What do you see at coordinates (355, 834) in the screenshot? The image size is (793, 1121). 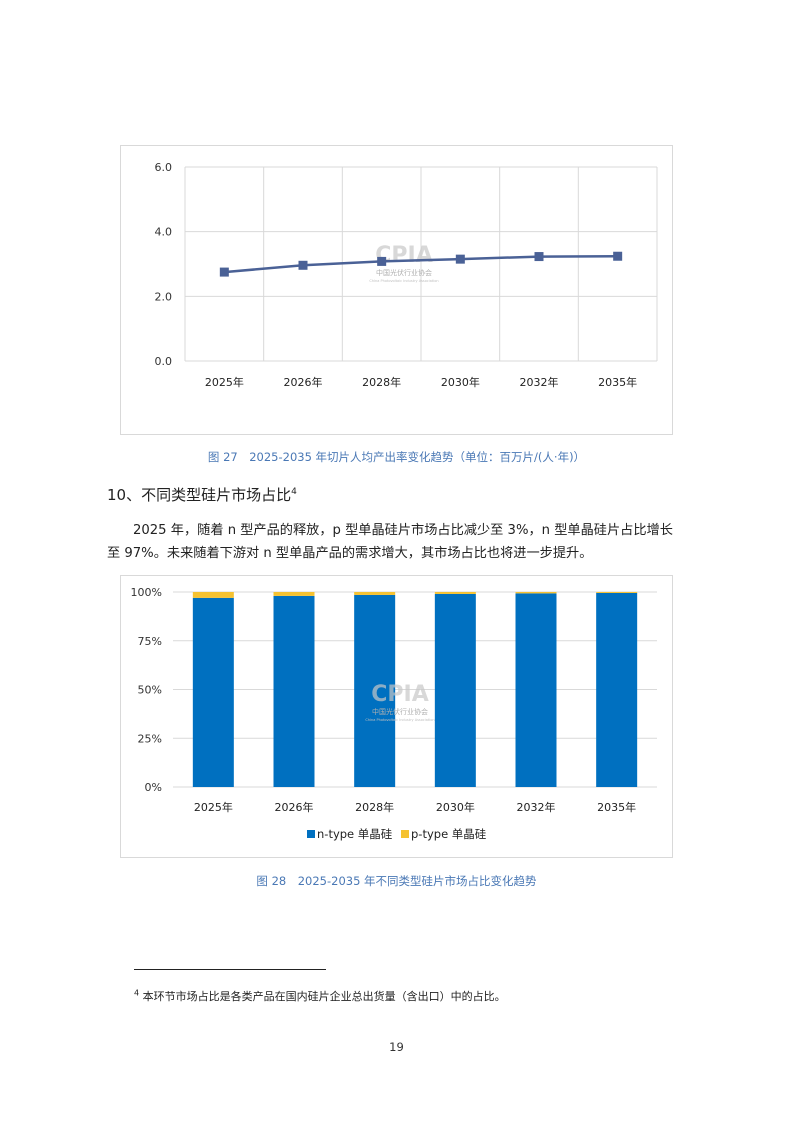 I see `legend-label: n-type 单晶硅` at bounding box center [355, 834].